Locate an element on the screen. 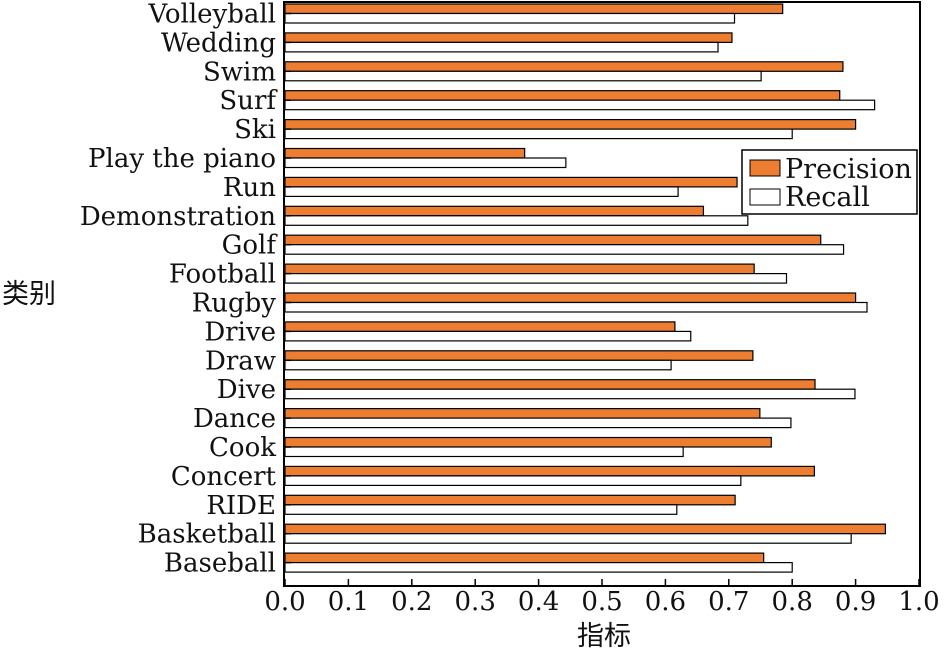 This screenshot has height=655, width=946. x-tick-label: 1.0 is located at coordinates (918, 602).